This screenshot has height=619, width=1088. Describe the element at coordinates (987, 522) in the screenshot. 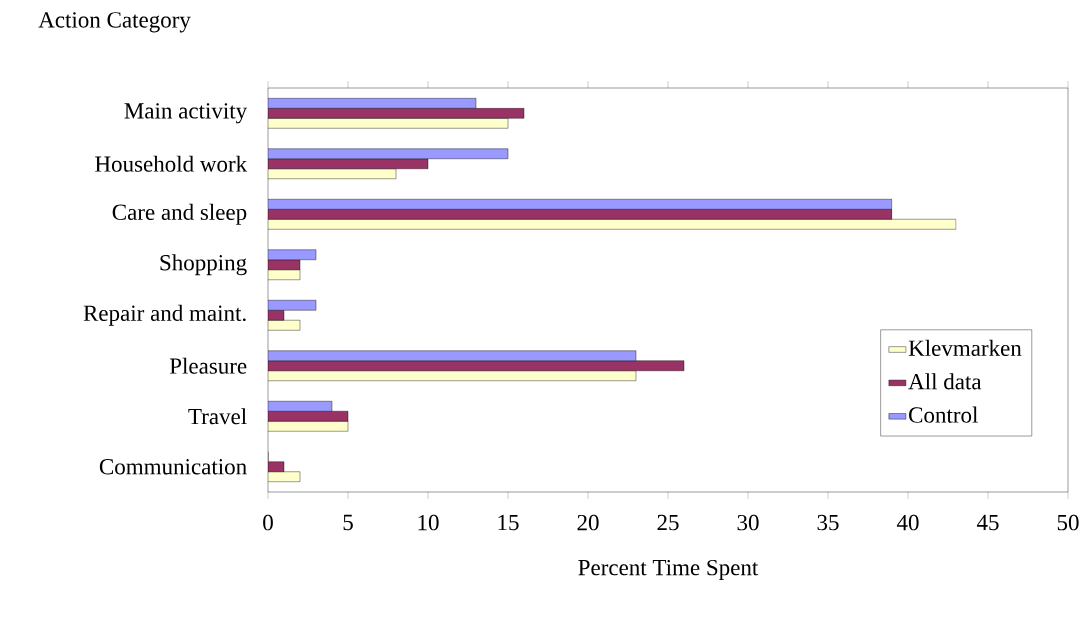

I see `x-tick-label: 45` at that location.